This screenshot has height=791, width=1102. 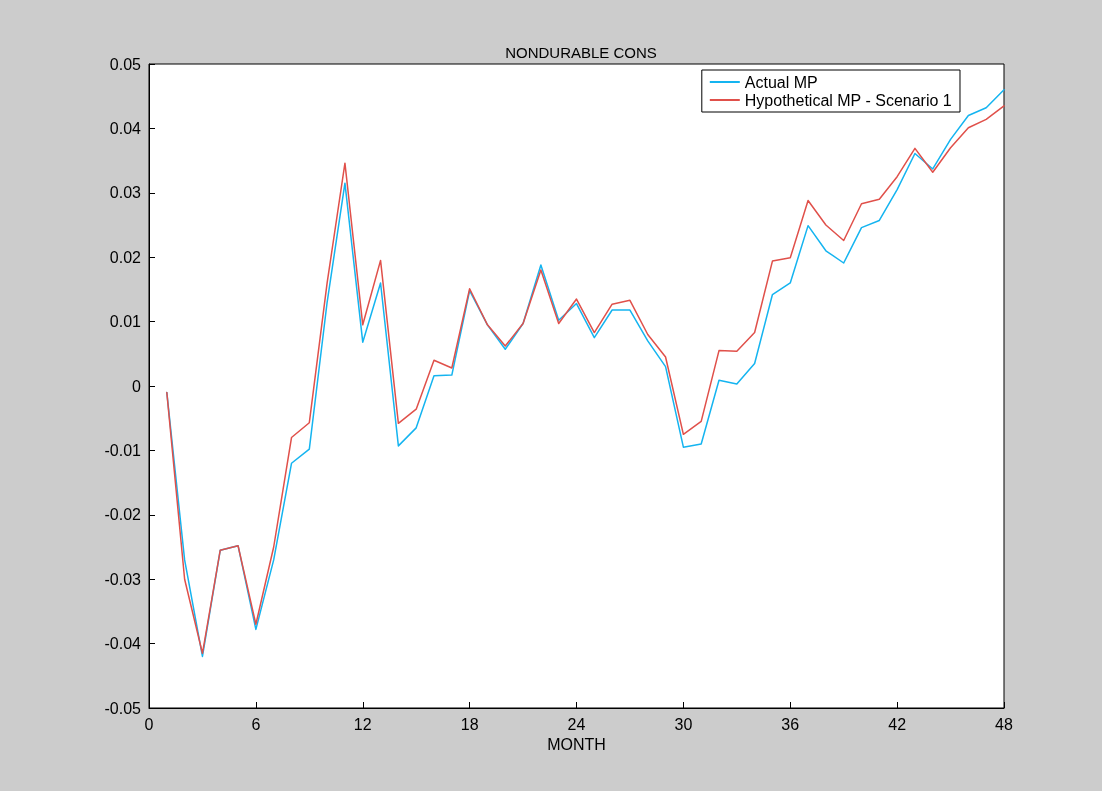 What do you see at coordinates (123, 579) in the screenshot?
I see `y-tick-label: -0.03` at bounding box center [123, 579].